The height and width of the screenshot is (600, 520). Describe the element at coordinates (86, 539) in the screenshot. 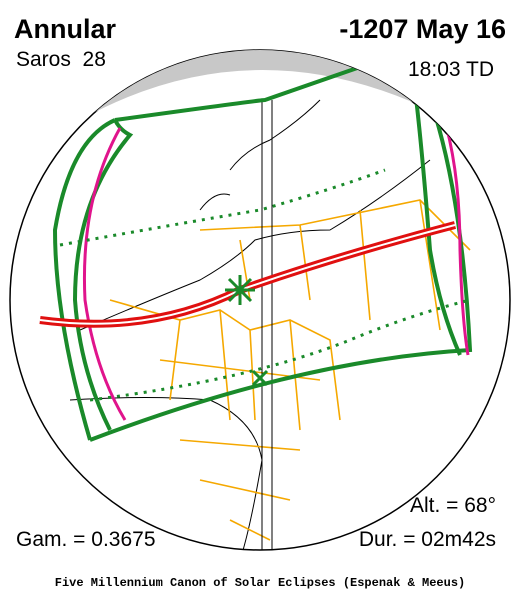

I see `gamma: Gam. = 0.3675` at that location.